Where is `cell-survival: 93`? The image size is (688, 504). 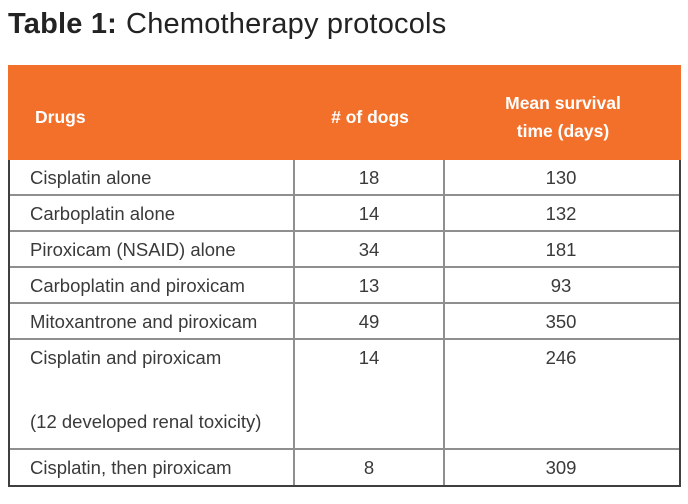
cell-survival: 93 is located at coordinates (561, 285).